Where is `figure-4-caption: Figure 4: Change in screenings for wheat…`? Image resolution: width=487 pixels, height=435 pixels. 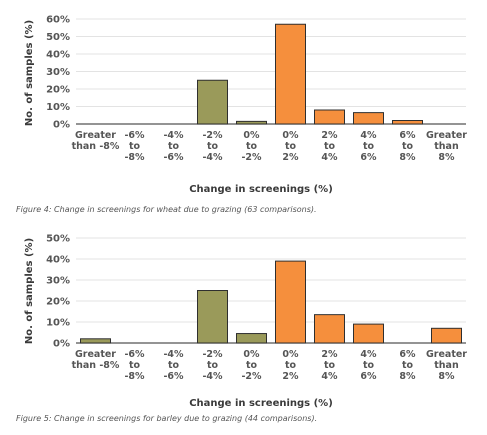 figure-4-caption: Figure 4: Change in screenings for wheat… is located at coordinates (166, 209).